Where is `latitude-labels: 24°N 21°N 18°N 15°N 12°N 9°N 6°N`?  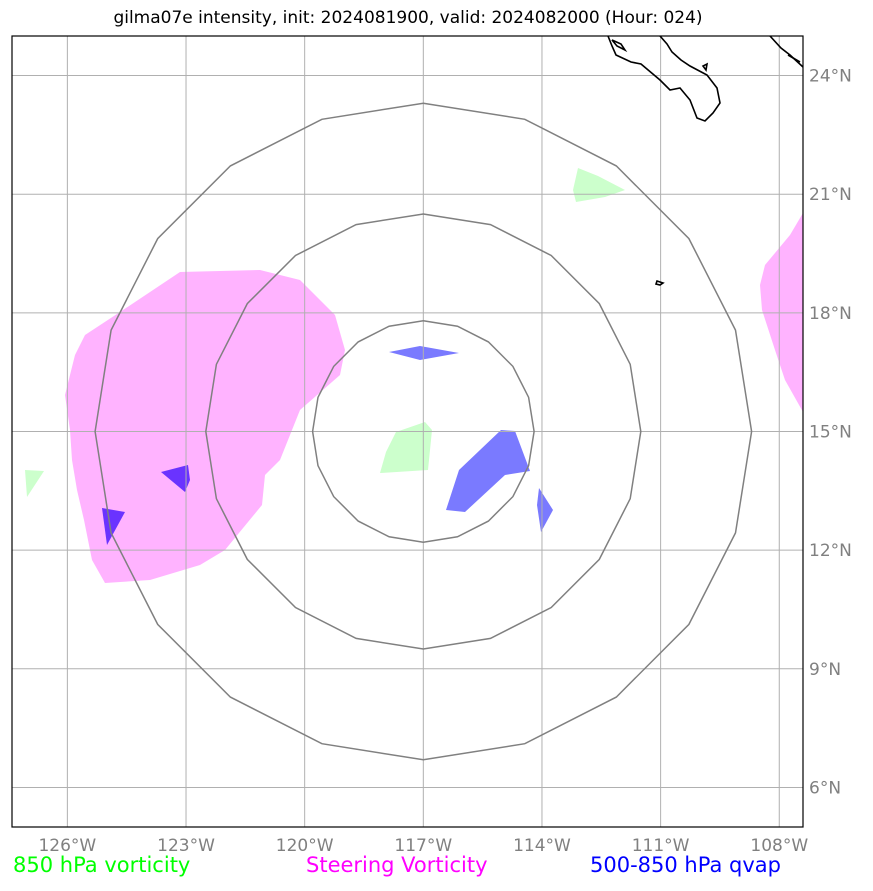 latitude-labels: 24°N 21°N 18°N 15°N 12°N 9°N 6°N is located at coordinates (830, 433).